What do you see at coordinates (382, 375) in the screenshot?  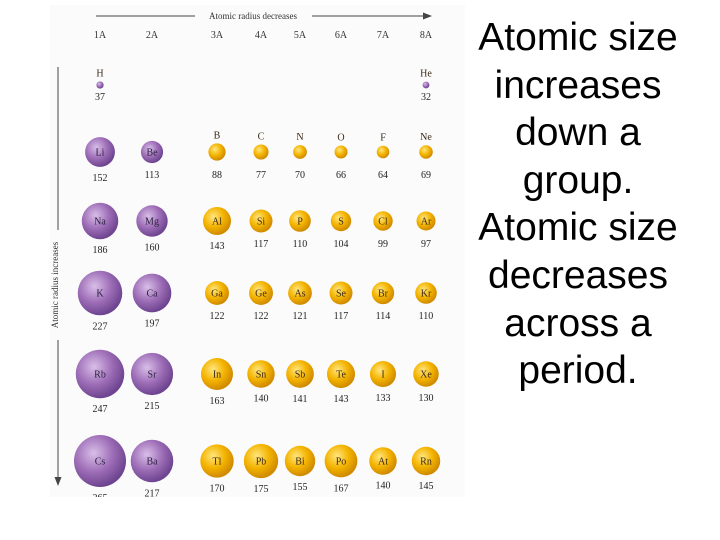 I see `symbol-i: I` at bounding box center [382, 375].